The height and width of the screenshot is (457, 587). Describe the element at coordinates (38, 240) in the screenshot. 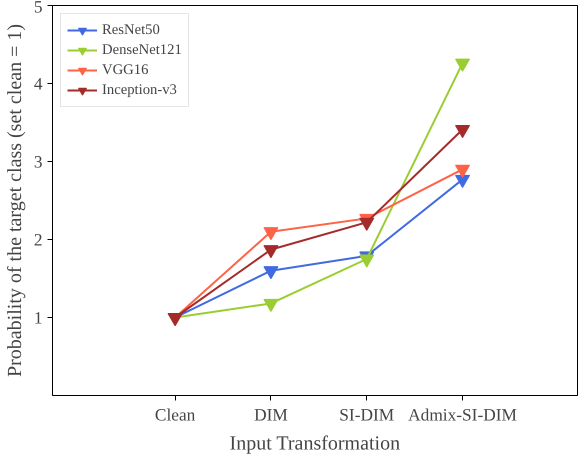

I see `y-tick-label: 2` at that location.